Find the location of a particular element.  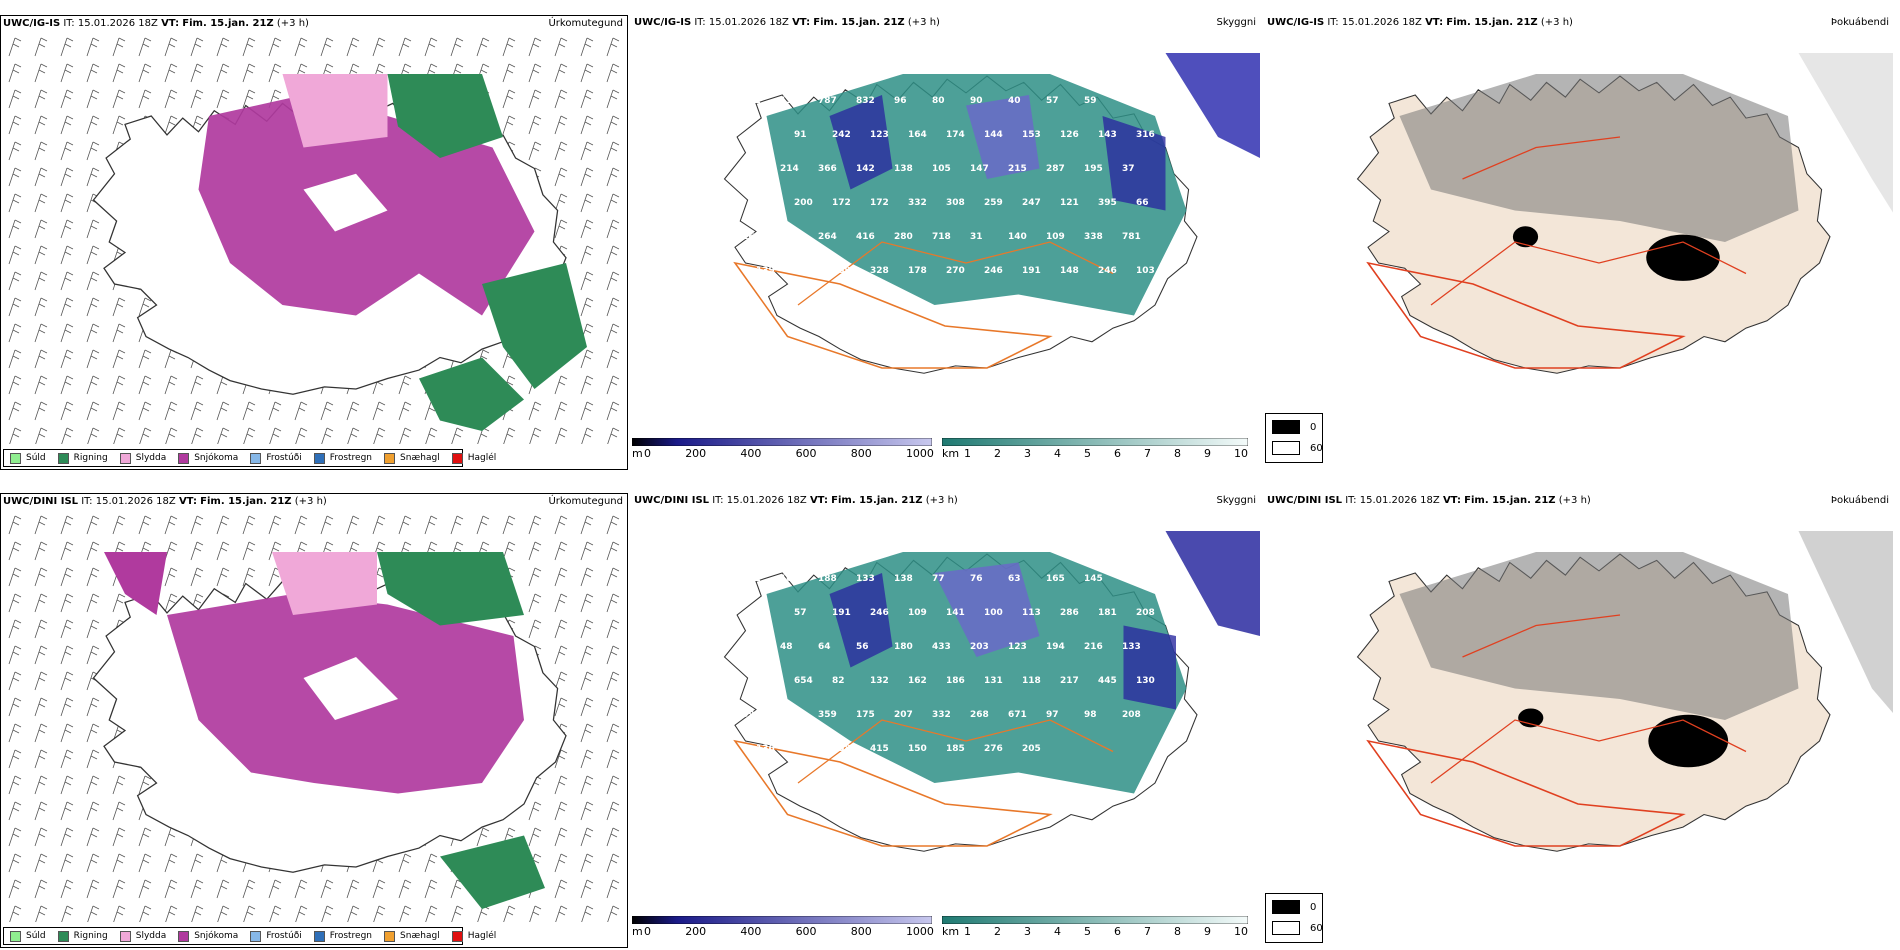

visibility-value-label: 82 is located at coordinates (838, 681).